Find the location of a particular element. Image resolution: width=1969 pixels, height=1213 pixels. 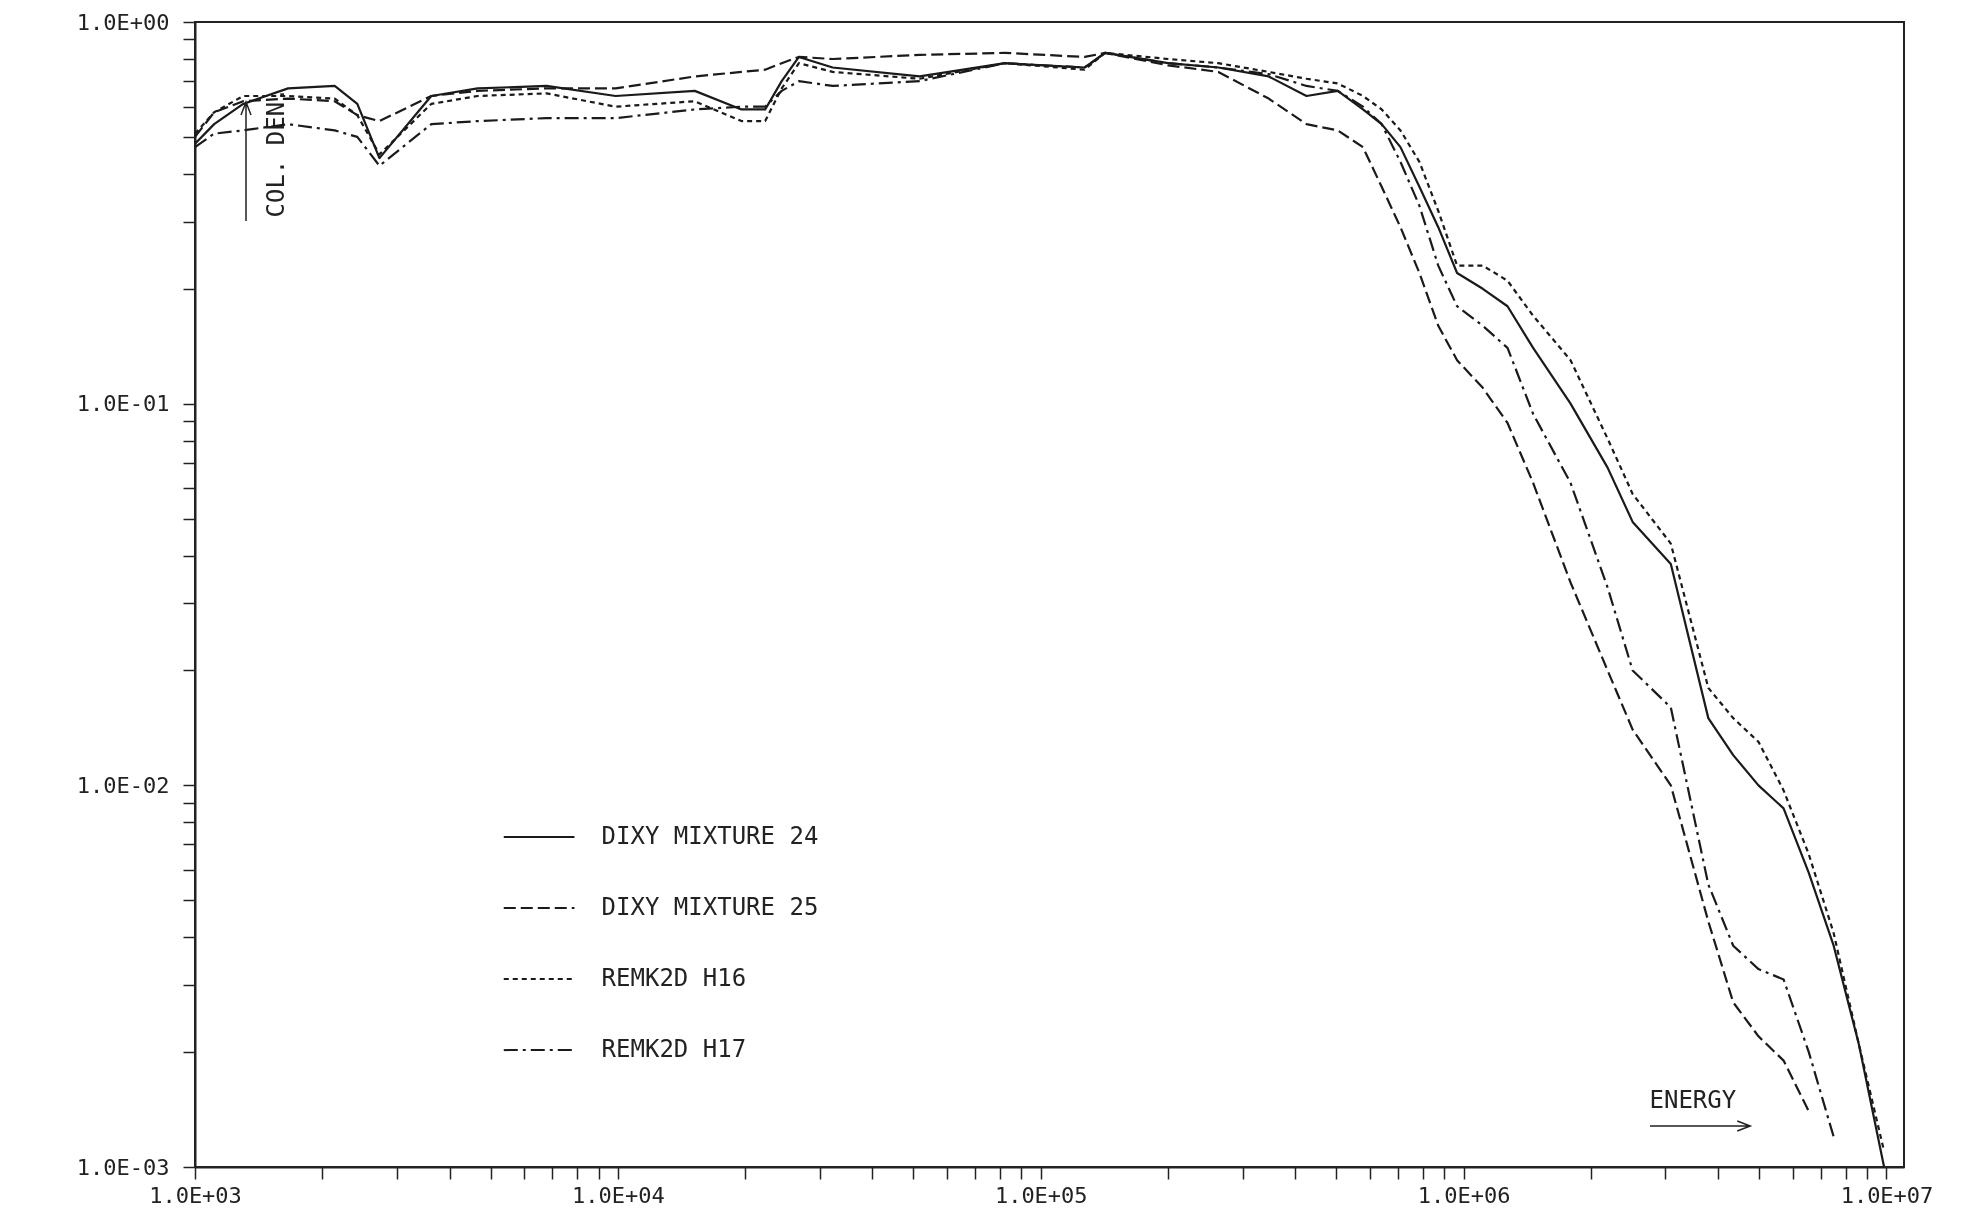

legend-label: REMK2D H17 is located at coordinates (674, 1049).